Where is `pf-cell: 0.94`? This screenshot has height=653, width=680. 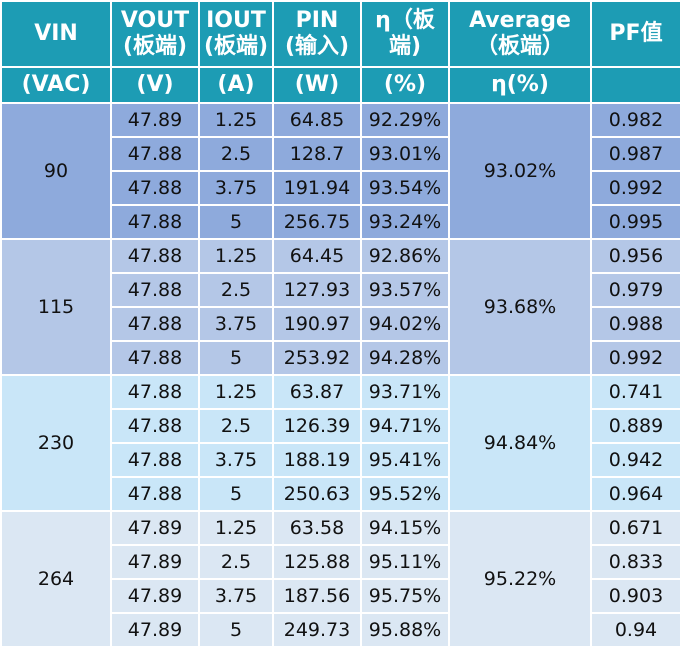 pf-cell: 0.94 is located at coordinates (635, 630).